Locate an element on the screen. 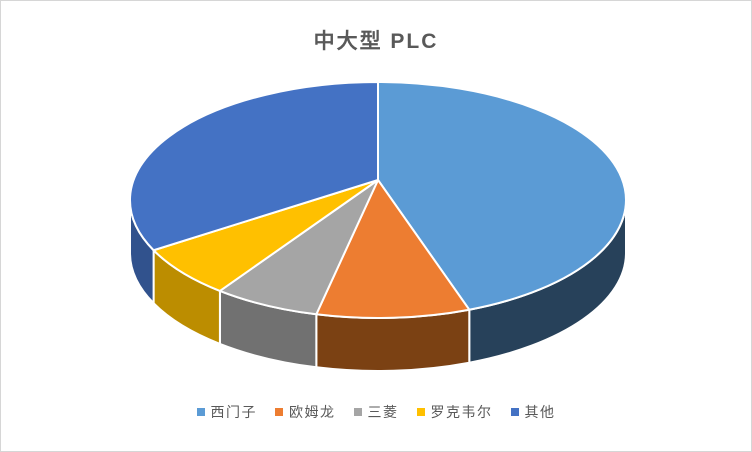  legend-item-3: 罗克韦尔 is located at coordinates (454, 412).